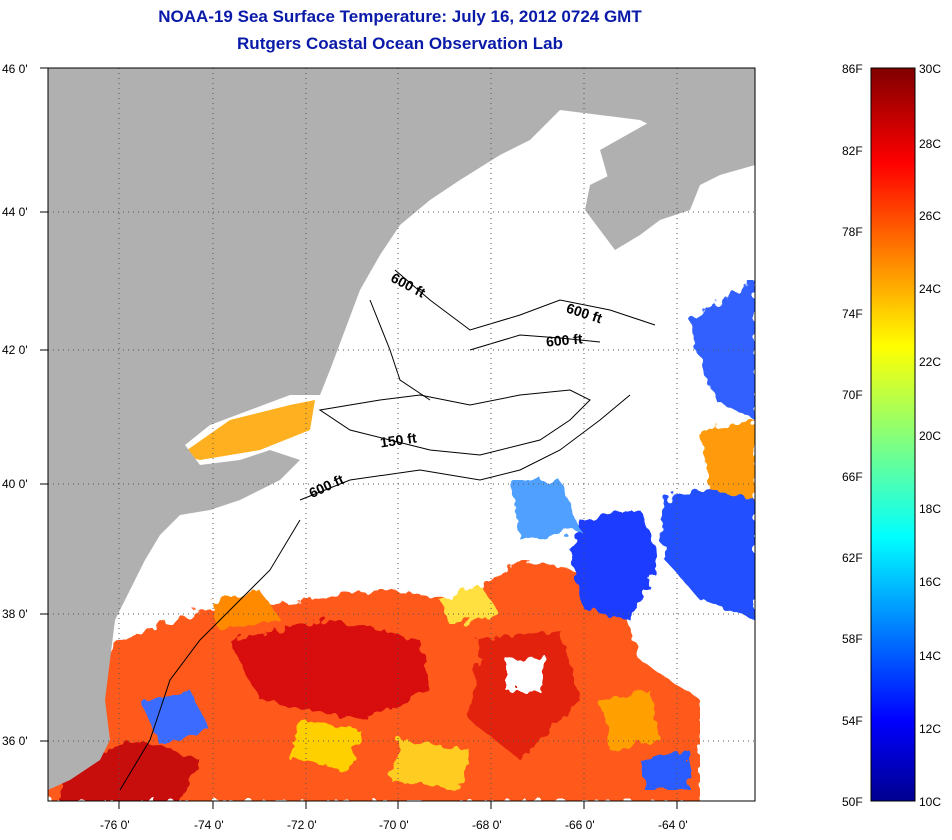 The height and width of the screenshot is (840, 952). Describe the element at coordinates (930, 509) in the screenshot. I see `colorbar-c-label: 18C` at that location.